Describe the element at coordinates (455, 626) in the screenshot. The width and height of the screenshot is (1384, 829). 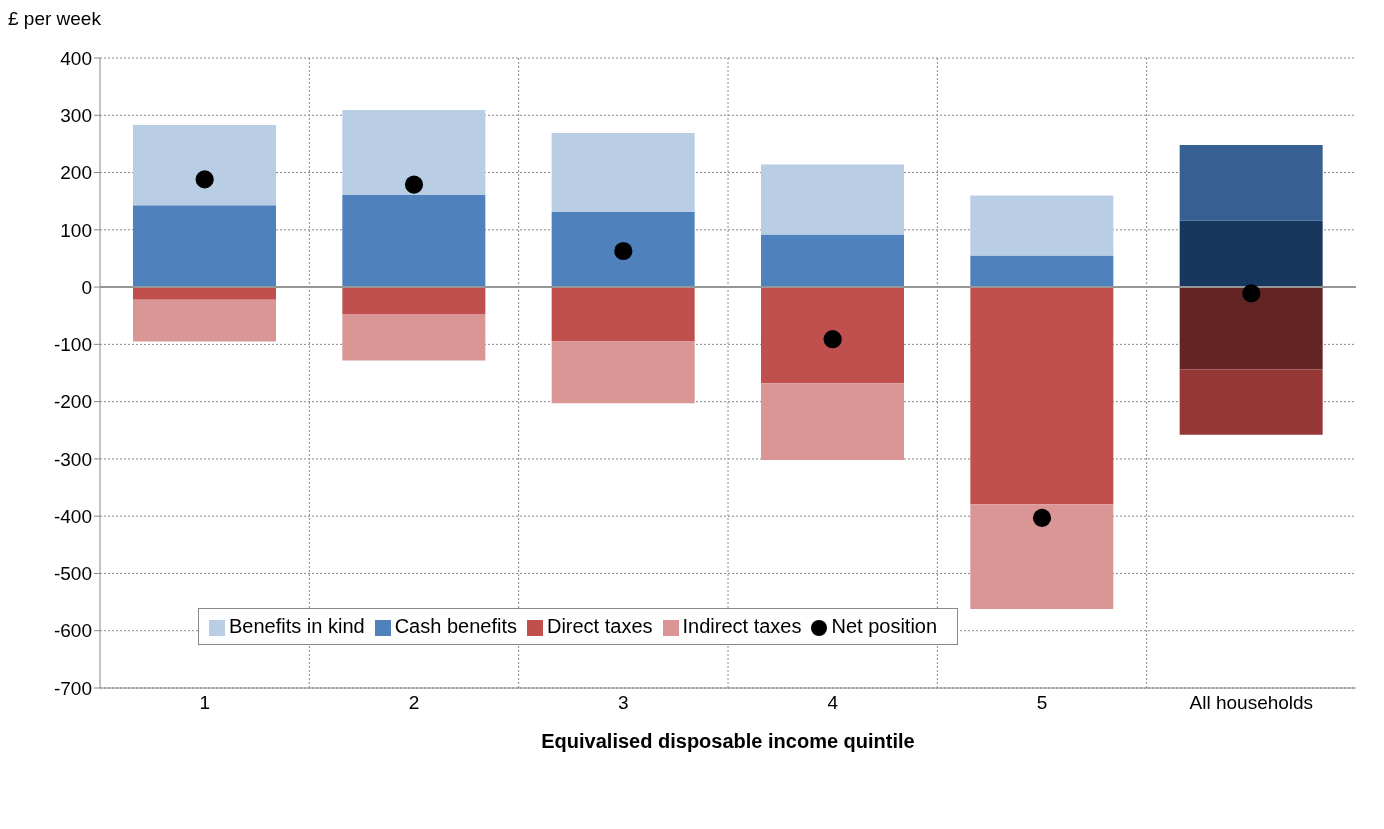
I see `legend-label: Cash benefits` at that location.